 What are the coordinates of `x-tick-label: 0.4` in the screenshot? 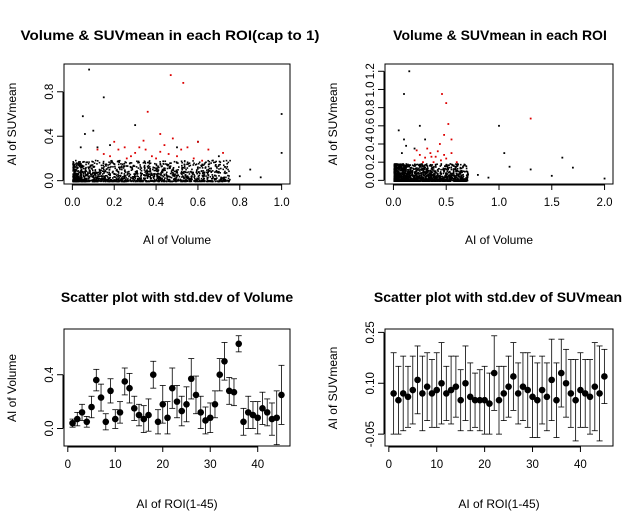 It's located at (156, 203).